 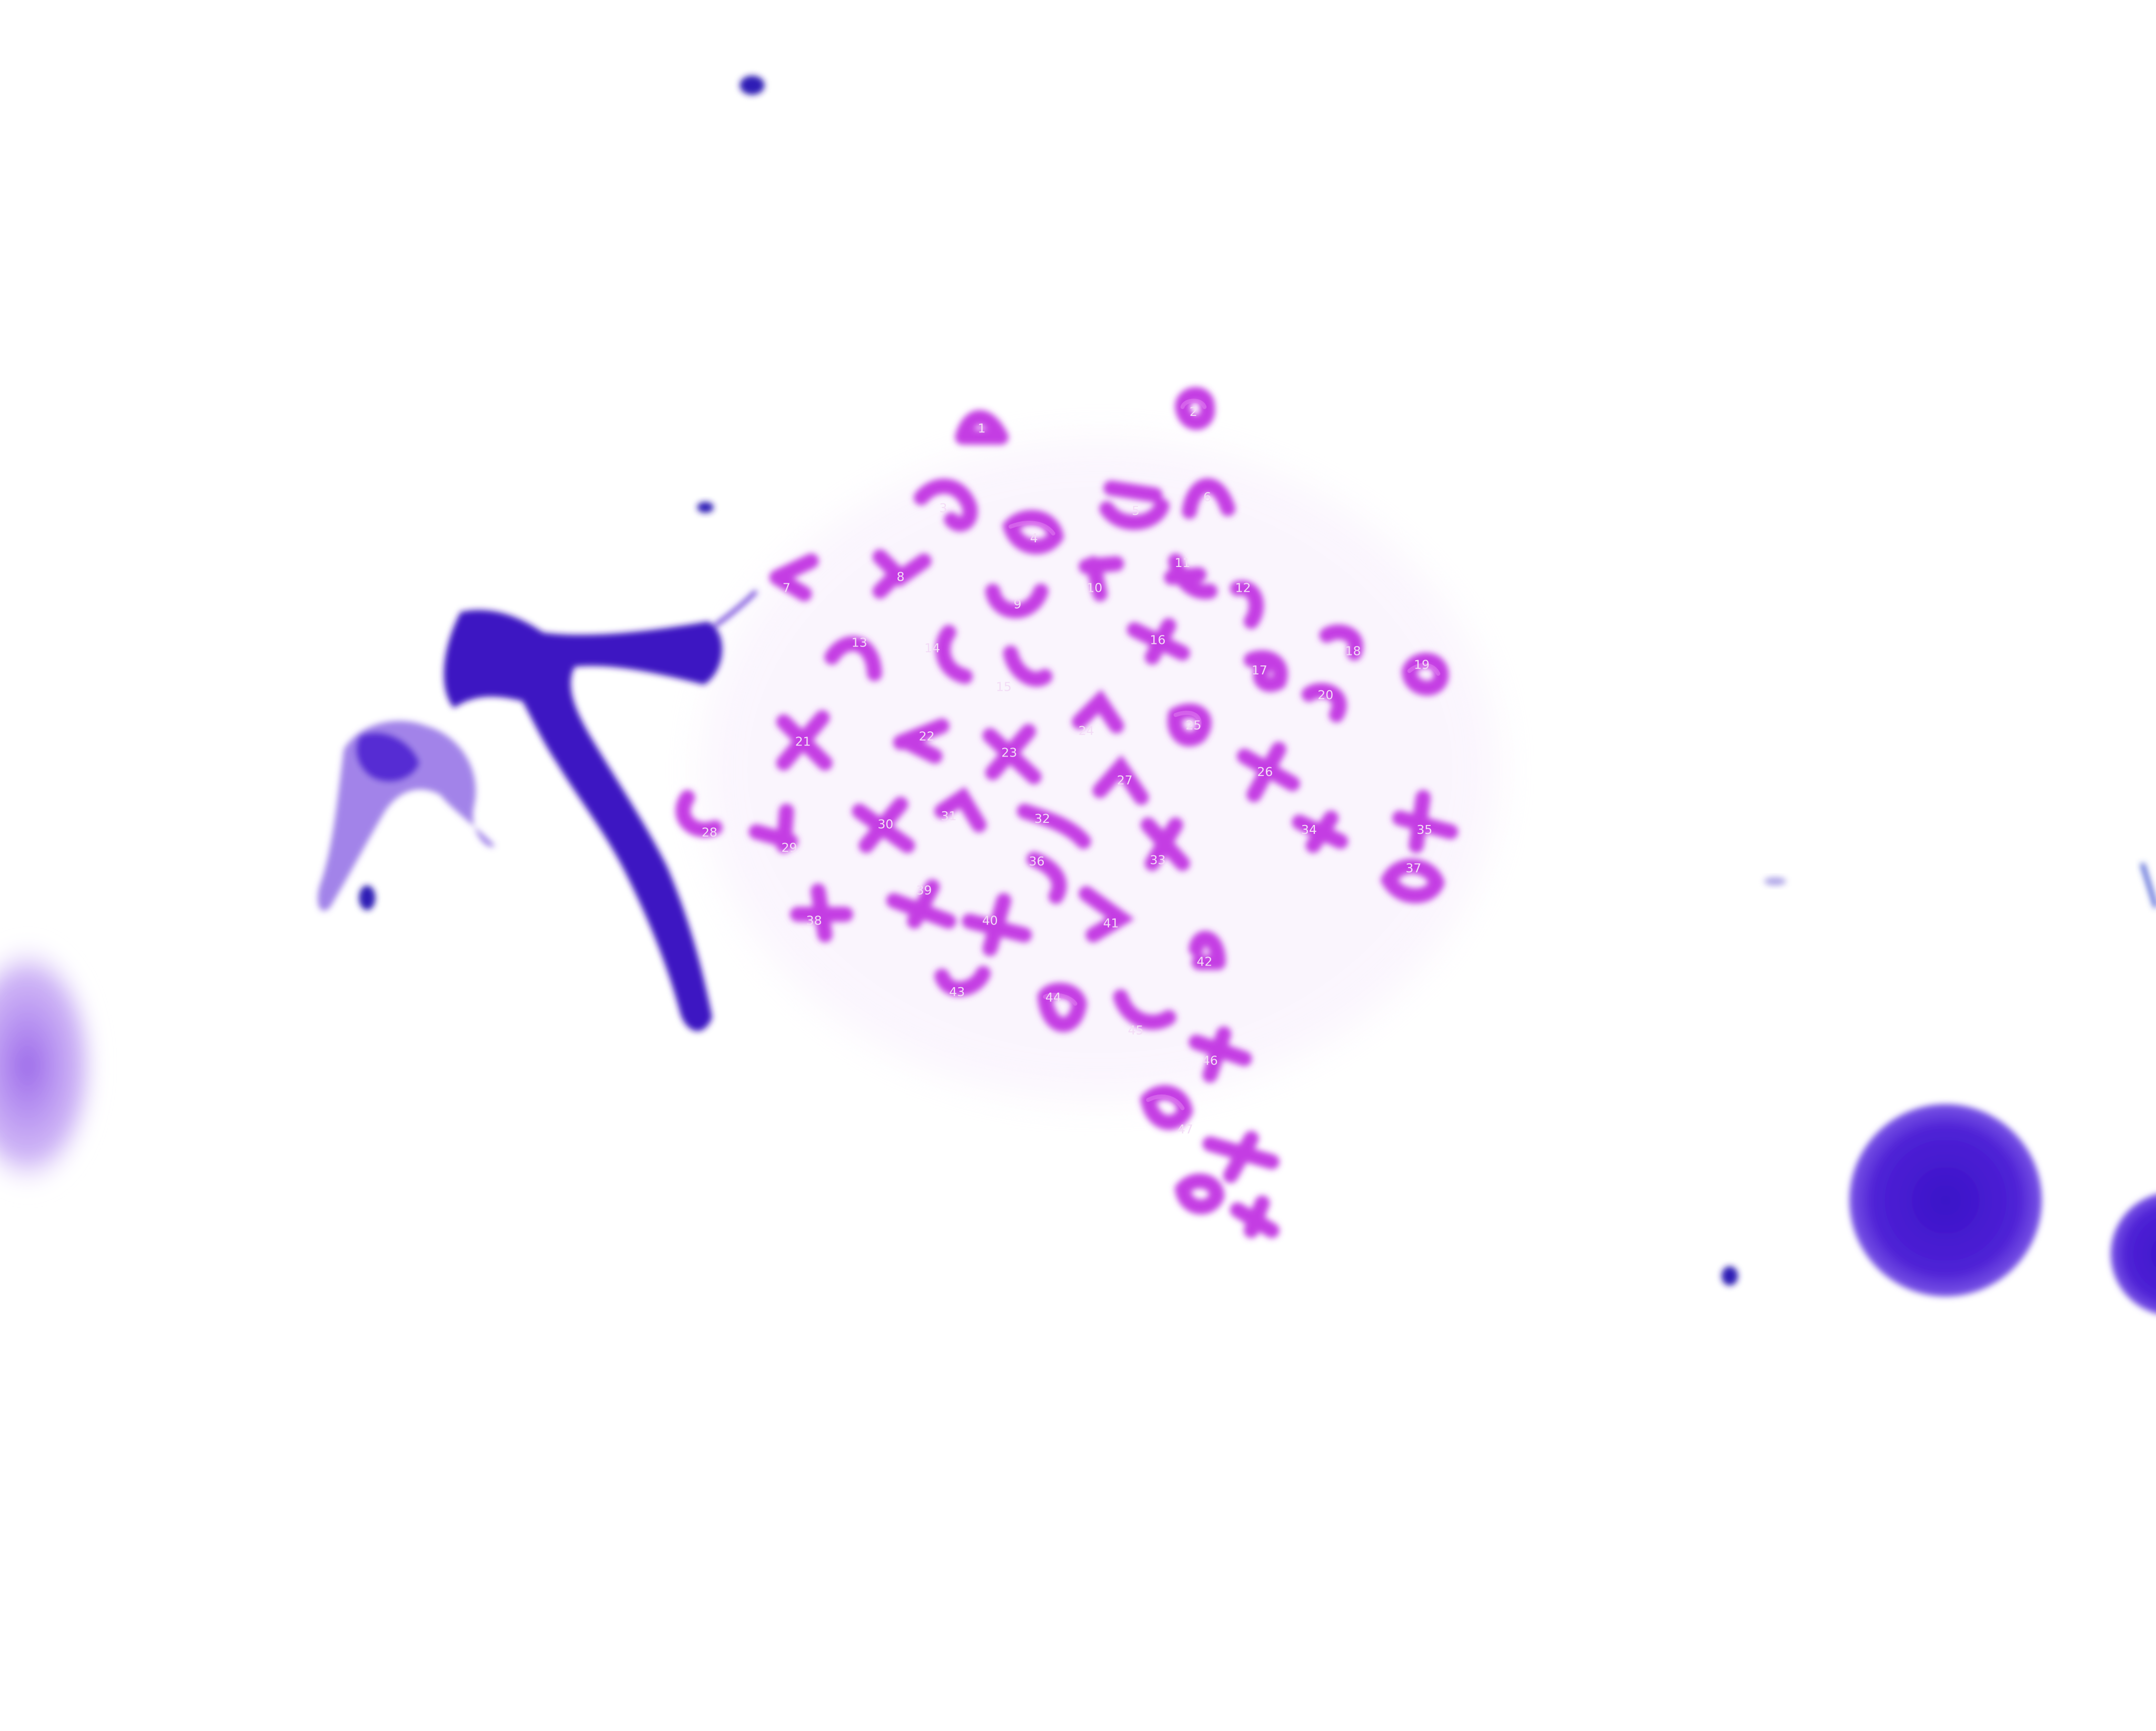 What do you see at coordinates (1422, 665) in the screenshot?
I see `chromosome-label: 19` at bounding box center [1422, 665].